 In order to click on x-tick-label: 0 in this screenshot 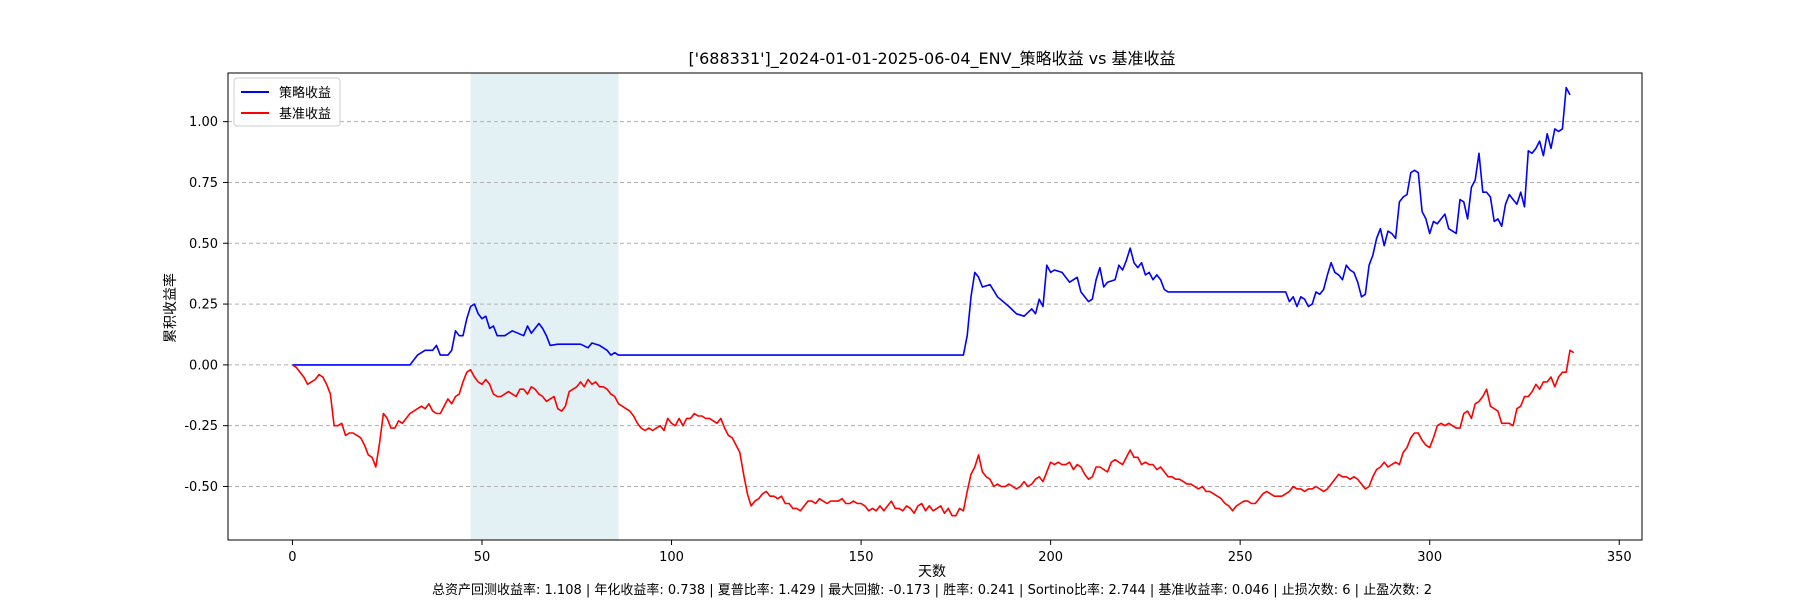, I will do `click(292, 557)`.